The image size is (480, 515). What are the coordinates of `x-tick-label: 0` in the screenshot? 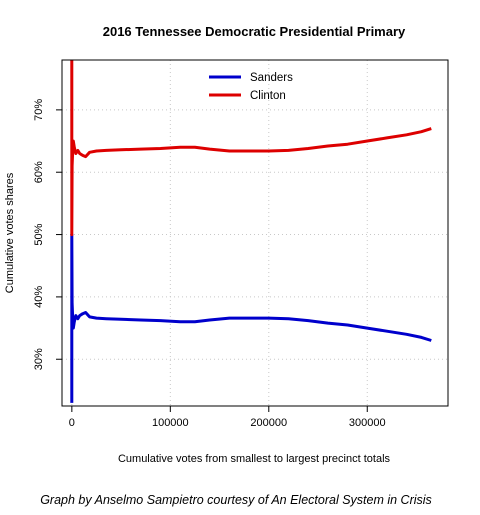 It's located at (72, 423).